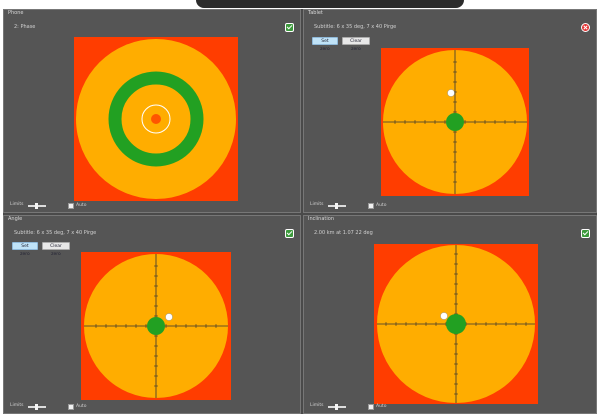 Image resolution: width=597 pixels, height=414 pixels. I want to click on target-view-angle, so click(156, 326).